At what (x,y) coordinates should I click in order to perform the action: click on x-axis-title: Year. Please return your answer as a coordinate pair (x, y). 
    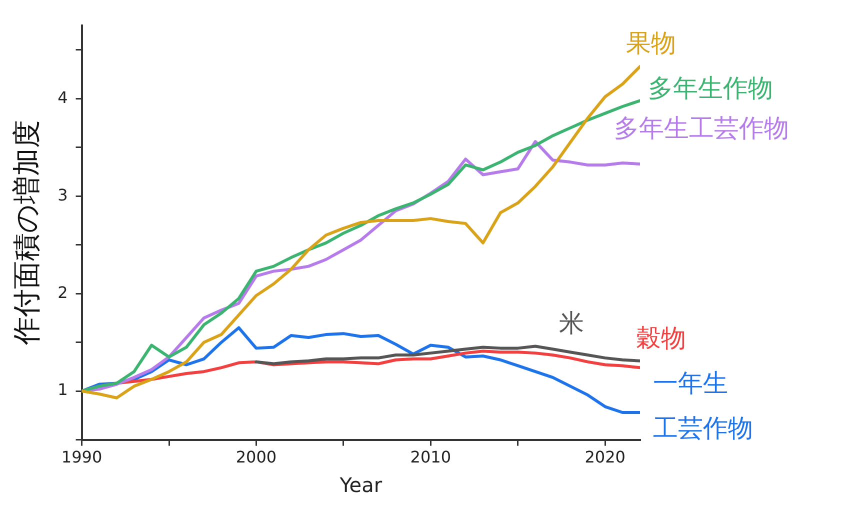
    Looking at the image, I should click on (360, 485).